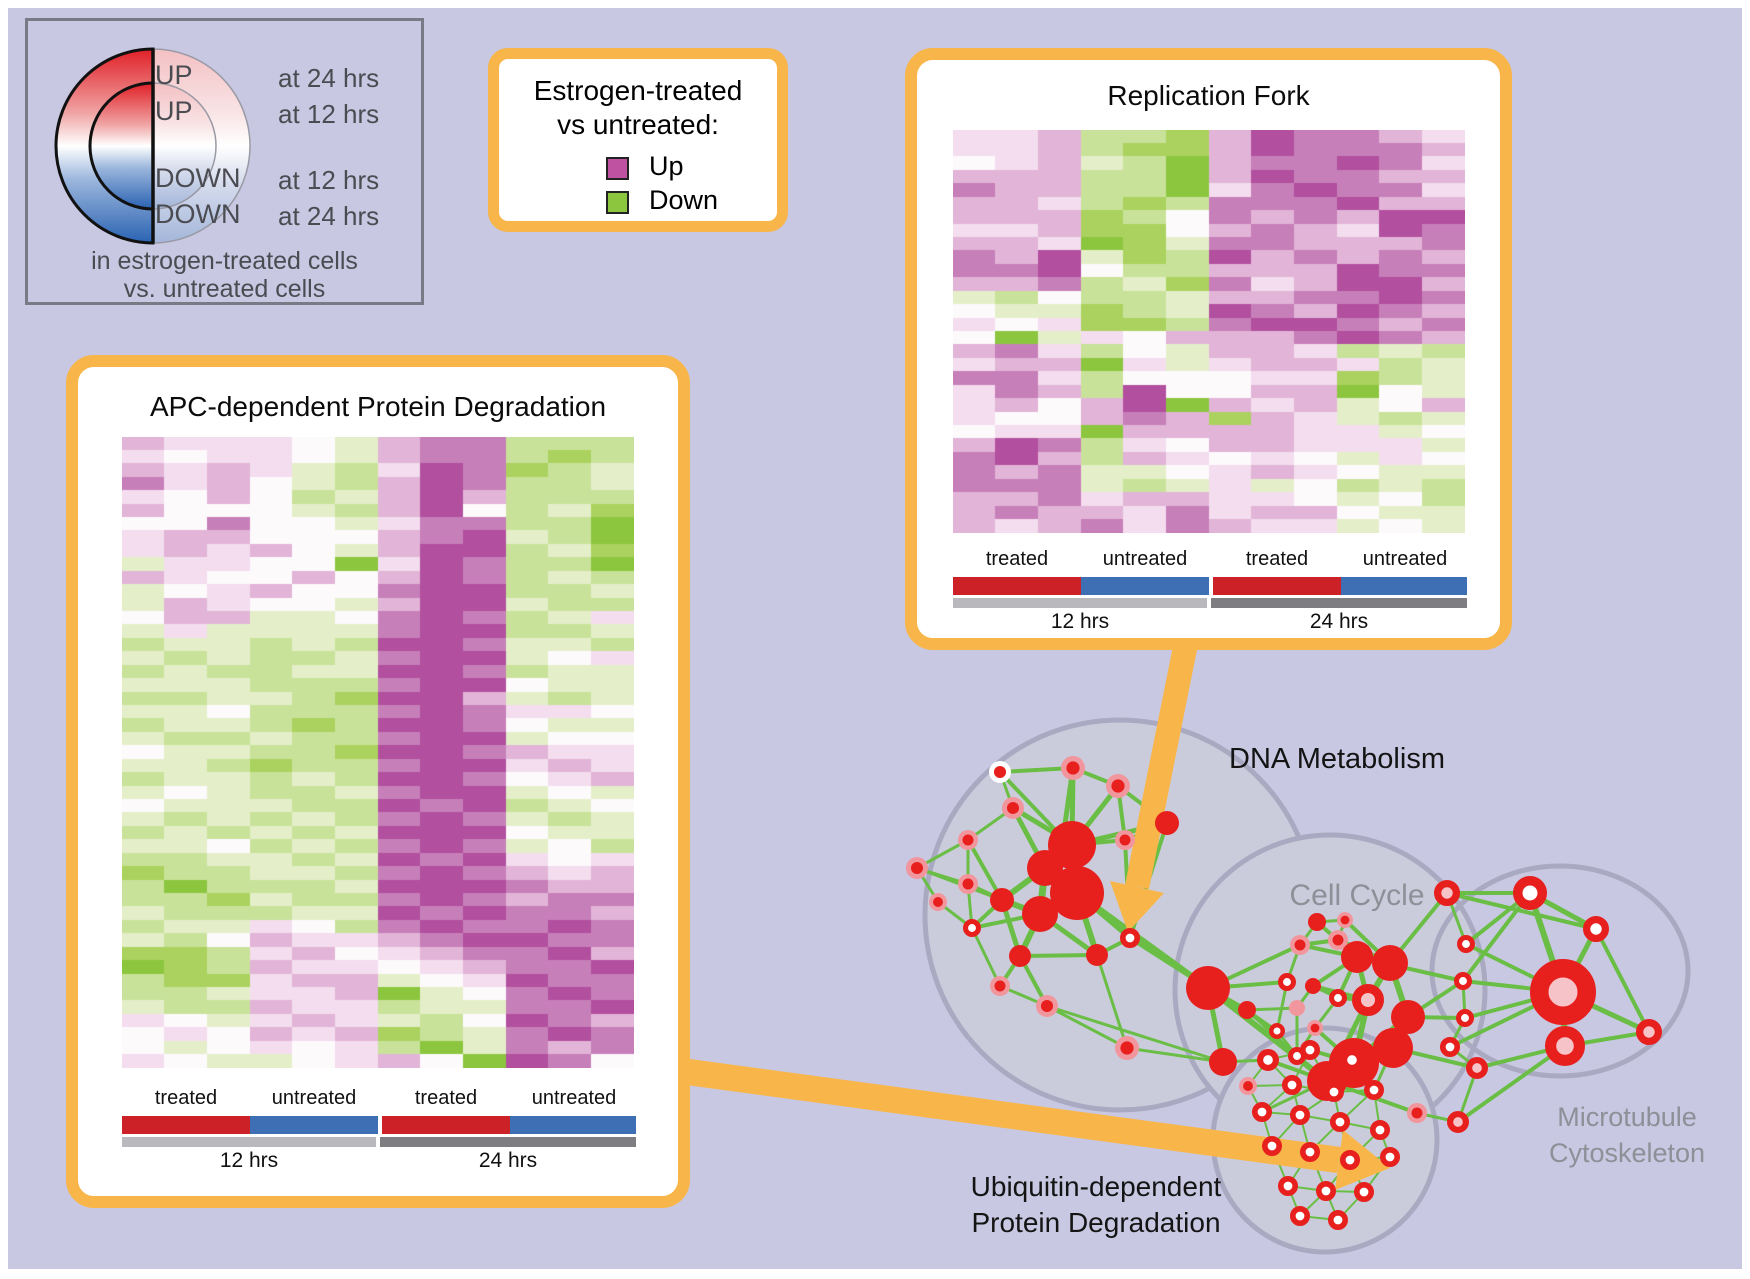 The image size is (1750, 1279). Describe the element at coordinates (1013, 1116) in the screenshot. I see `arrow-to-ubiquitin-icon` at that location.